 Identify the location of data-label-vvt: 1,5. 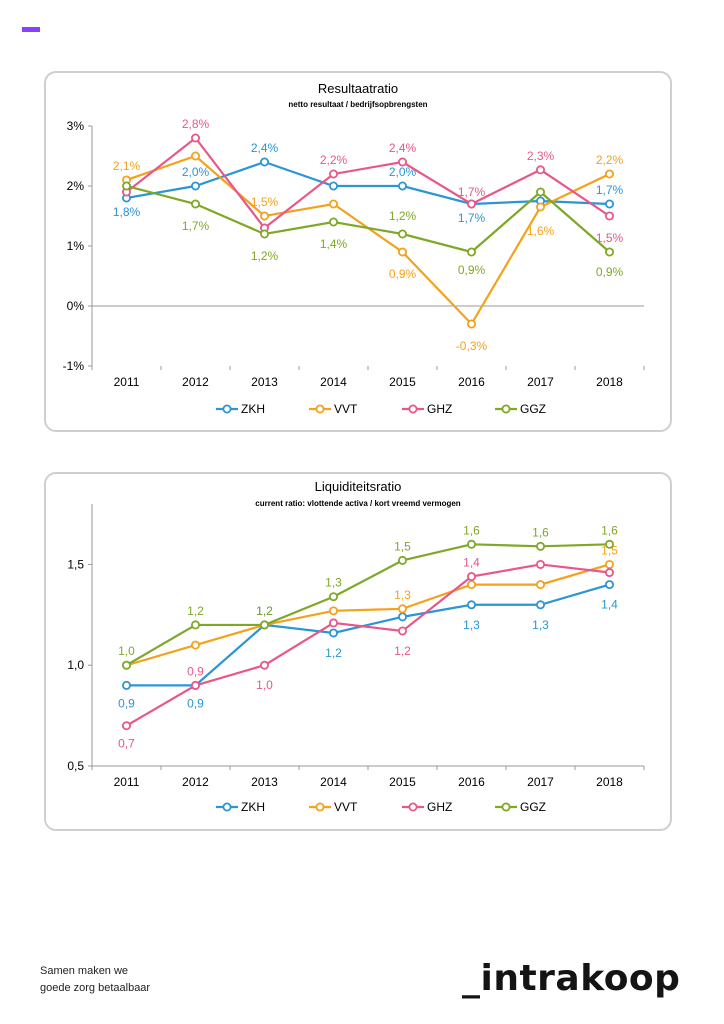
(609, 550).